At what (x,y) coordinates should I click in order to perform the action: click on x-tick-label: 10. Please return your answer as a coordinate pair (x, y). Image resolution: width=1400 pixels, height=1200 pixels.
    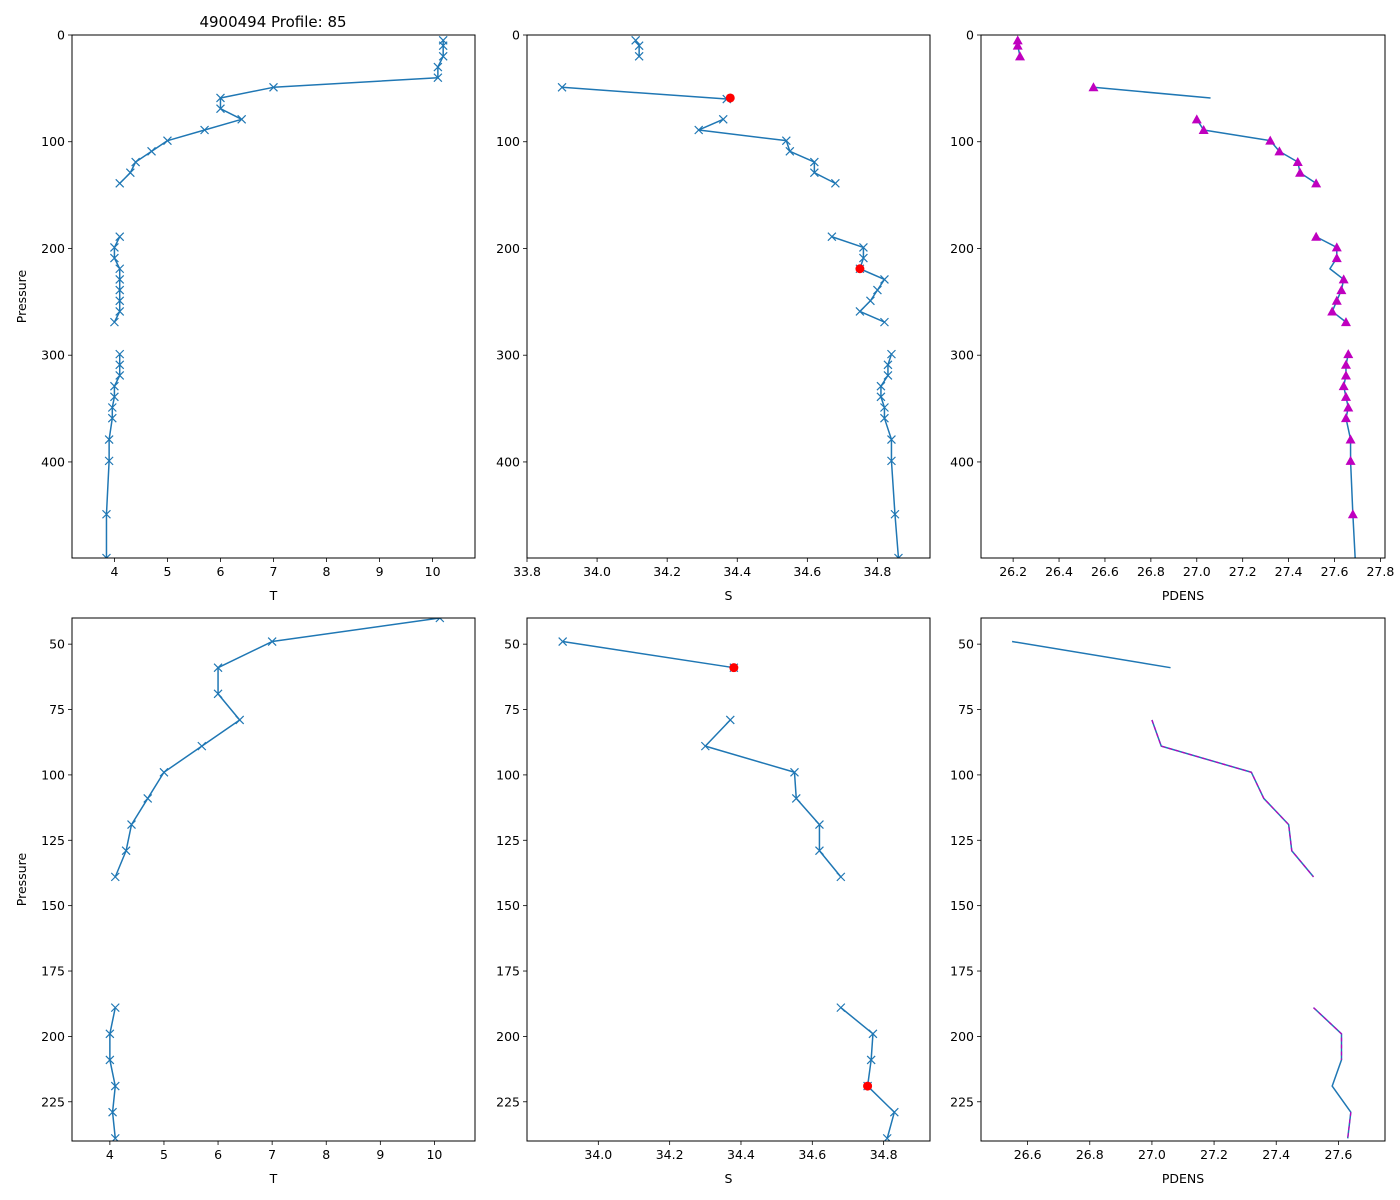
    Looking at the image, I should click on (433, 571).